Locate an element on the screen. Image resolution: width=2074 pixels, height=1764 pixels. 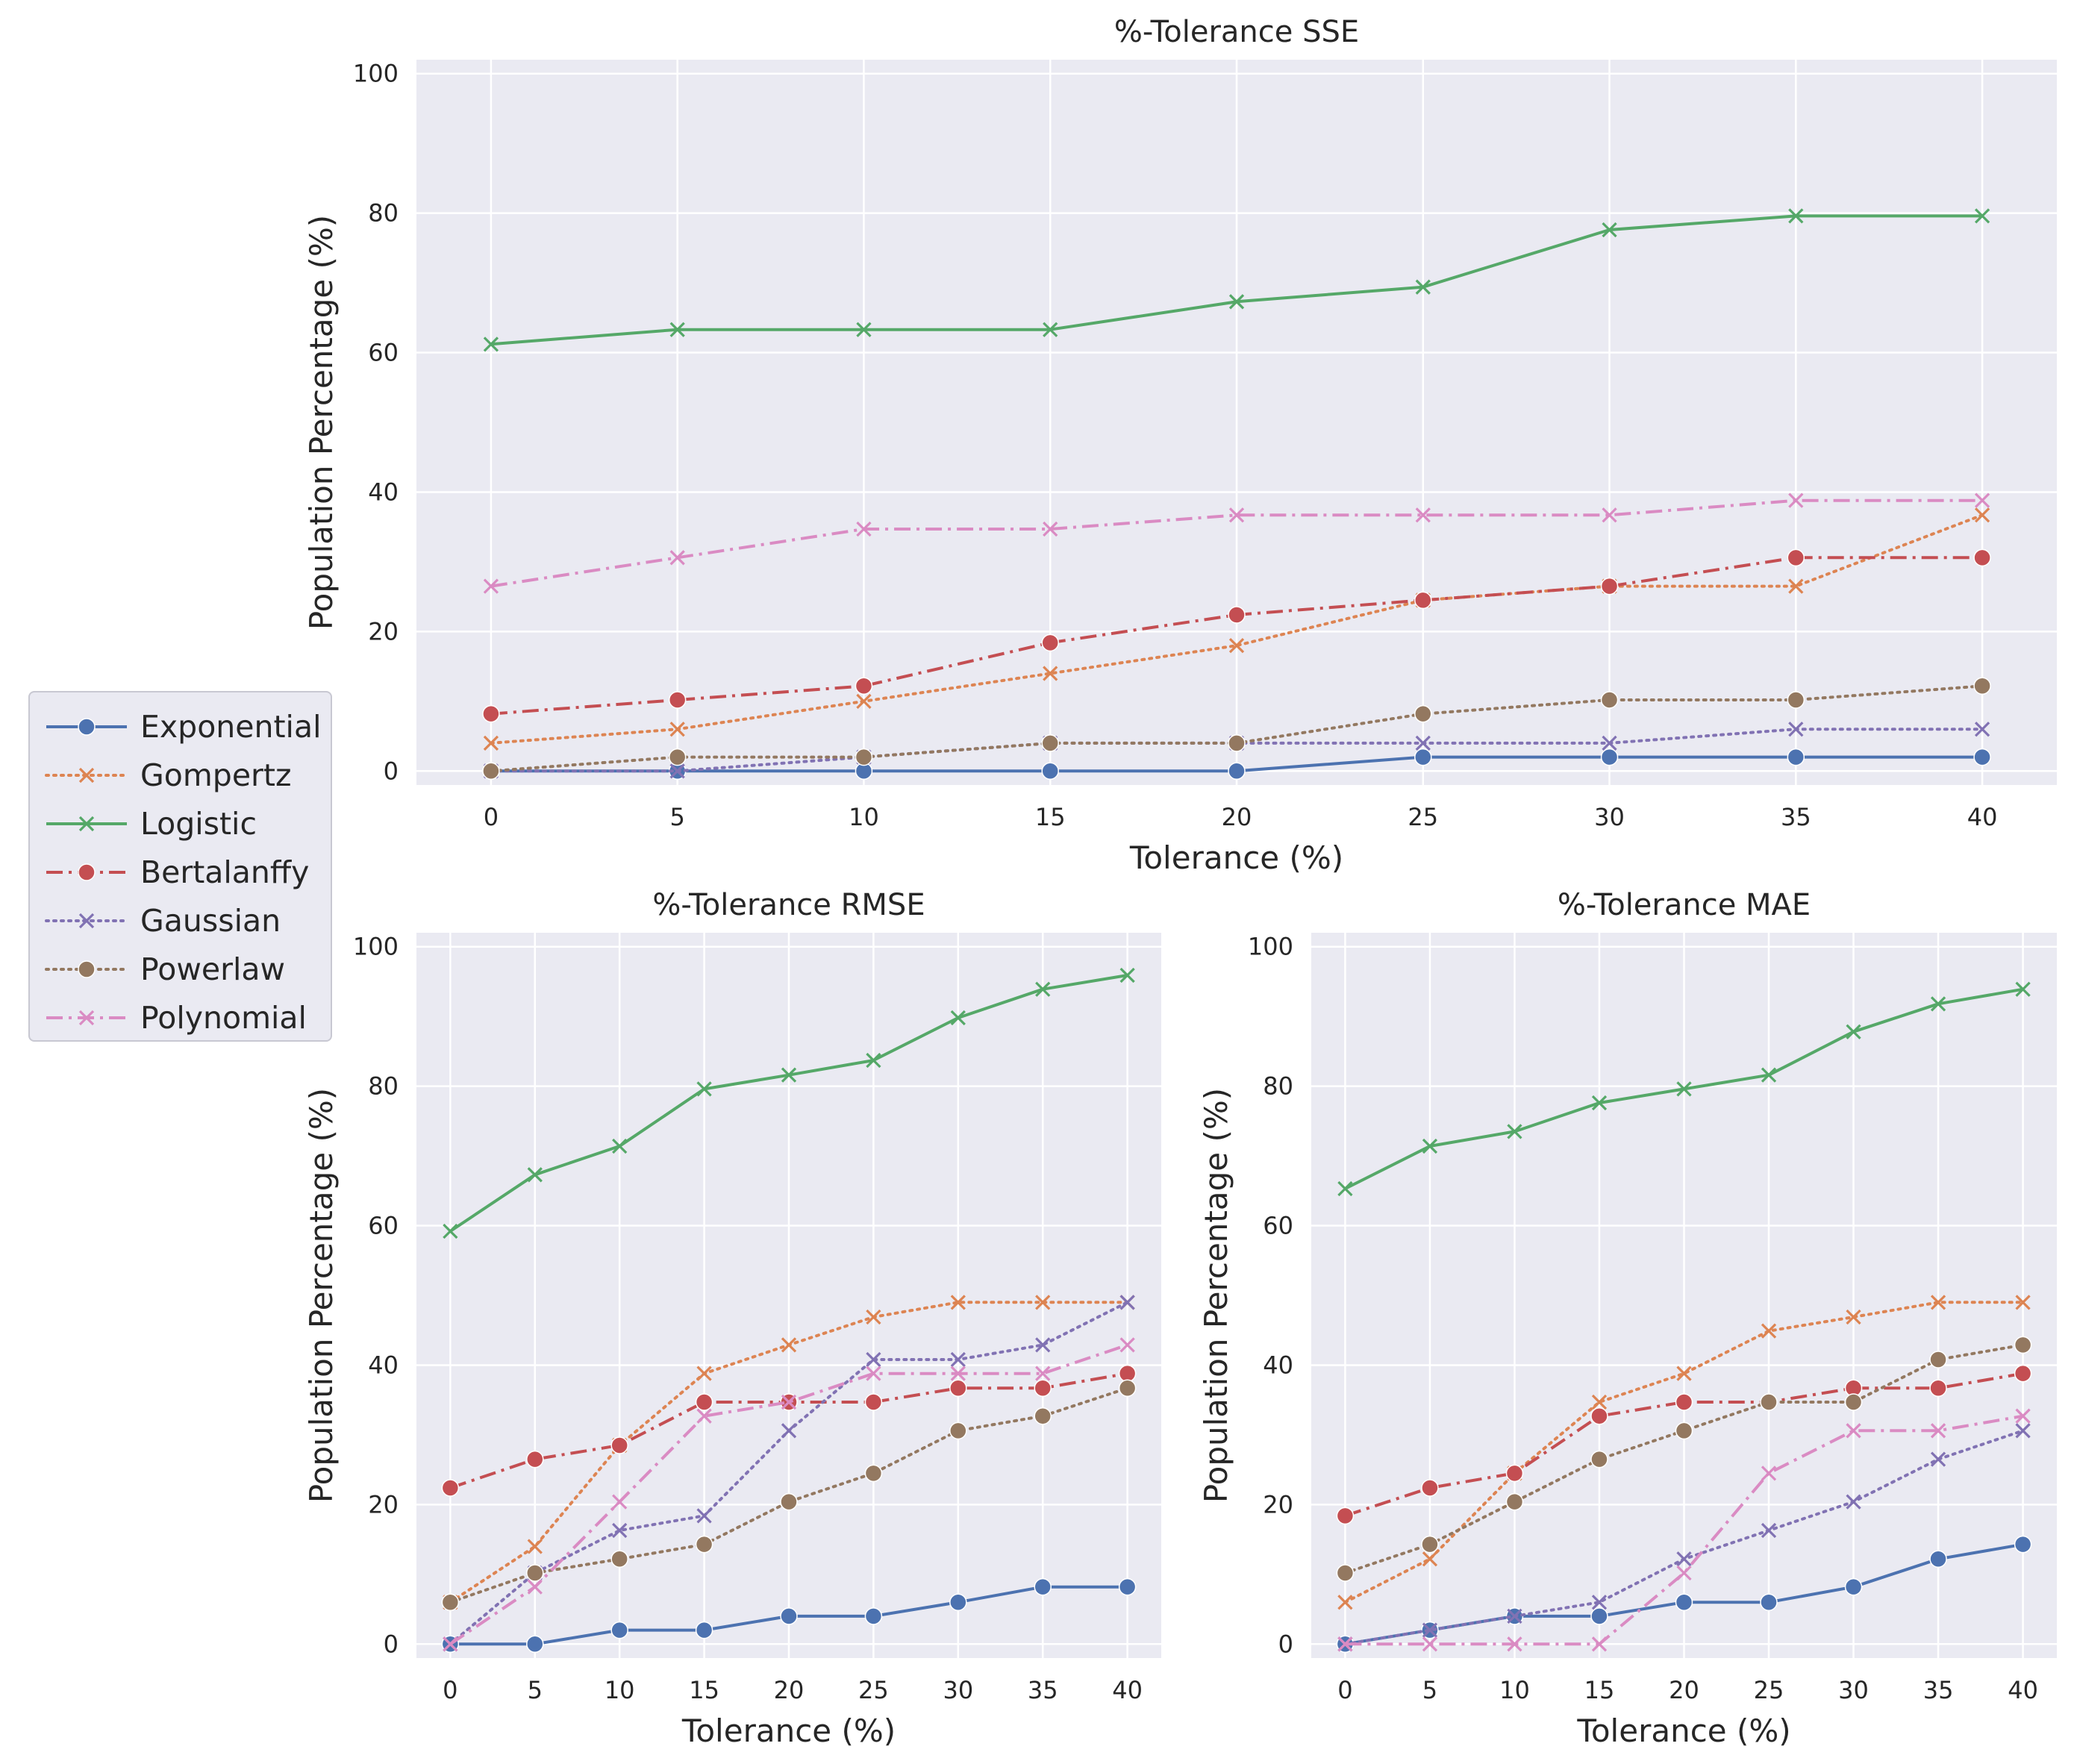
legend-label: Polynomial is located at coordinates (223, 1018).